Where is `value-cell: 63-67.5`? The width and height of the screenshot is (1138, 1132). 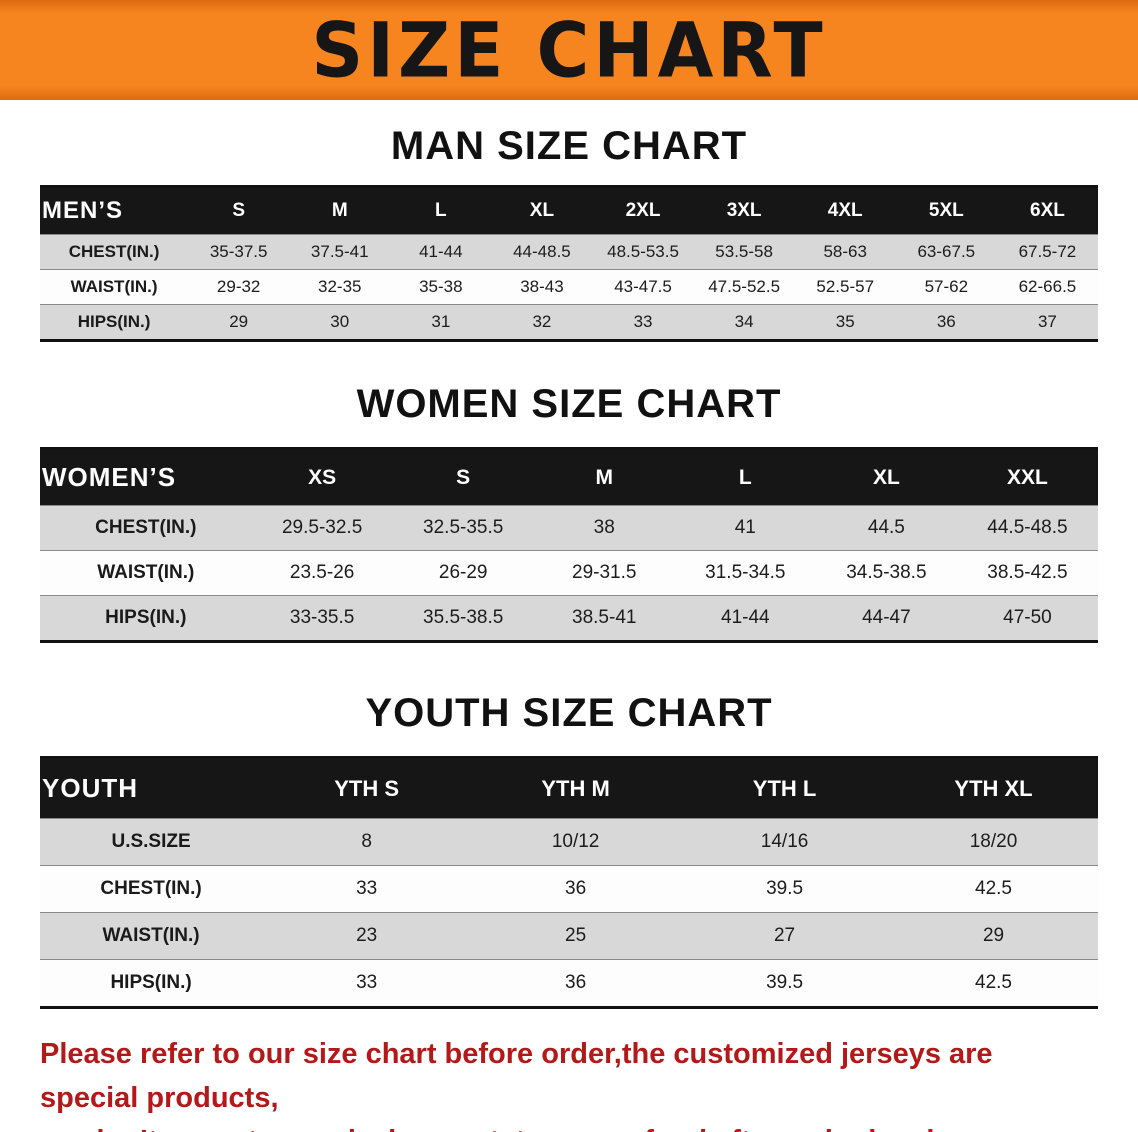
value-cell: 63-67.5 is located at coordinates (946, 251).